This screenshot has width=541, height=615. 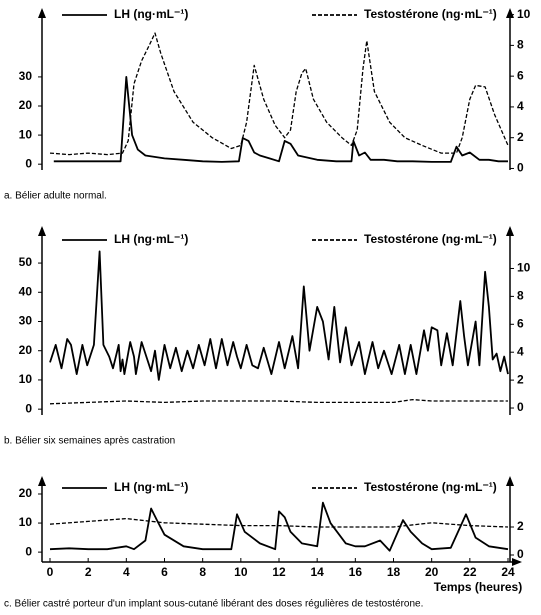 I want to click on x-tick-label: 4, so click(x=126, y=572).